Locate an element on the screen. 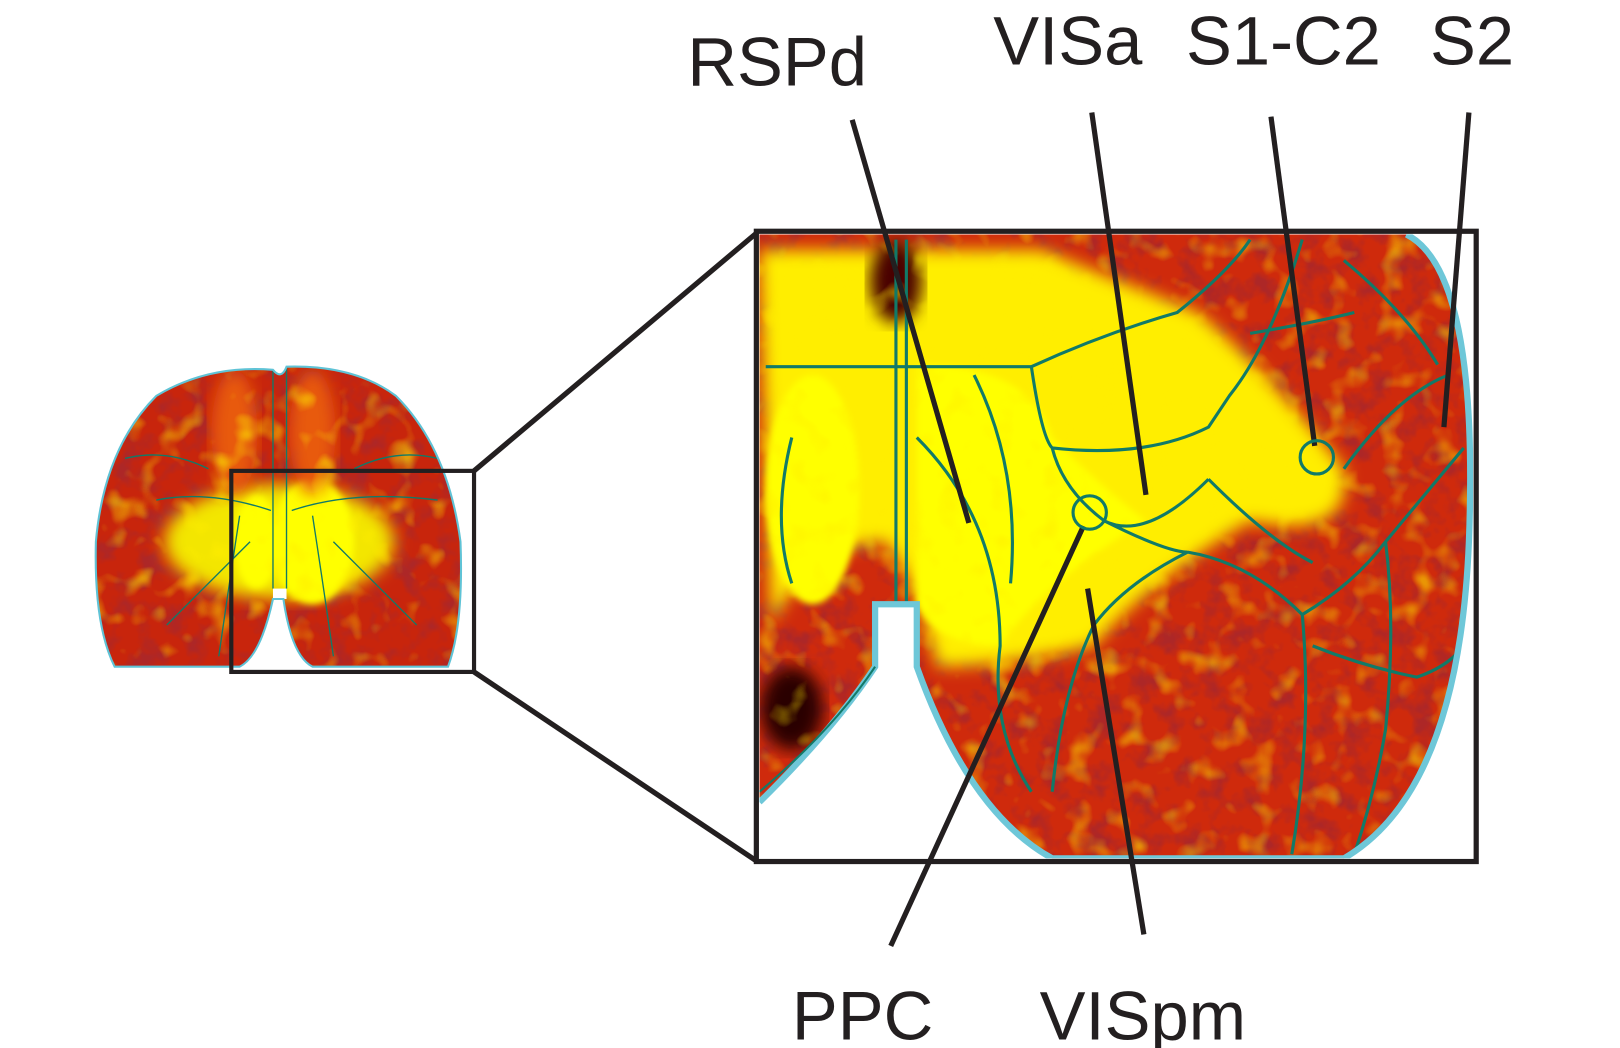  small-brain-outline is located at coordinates (278, 516).